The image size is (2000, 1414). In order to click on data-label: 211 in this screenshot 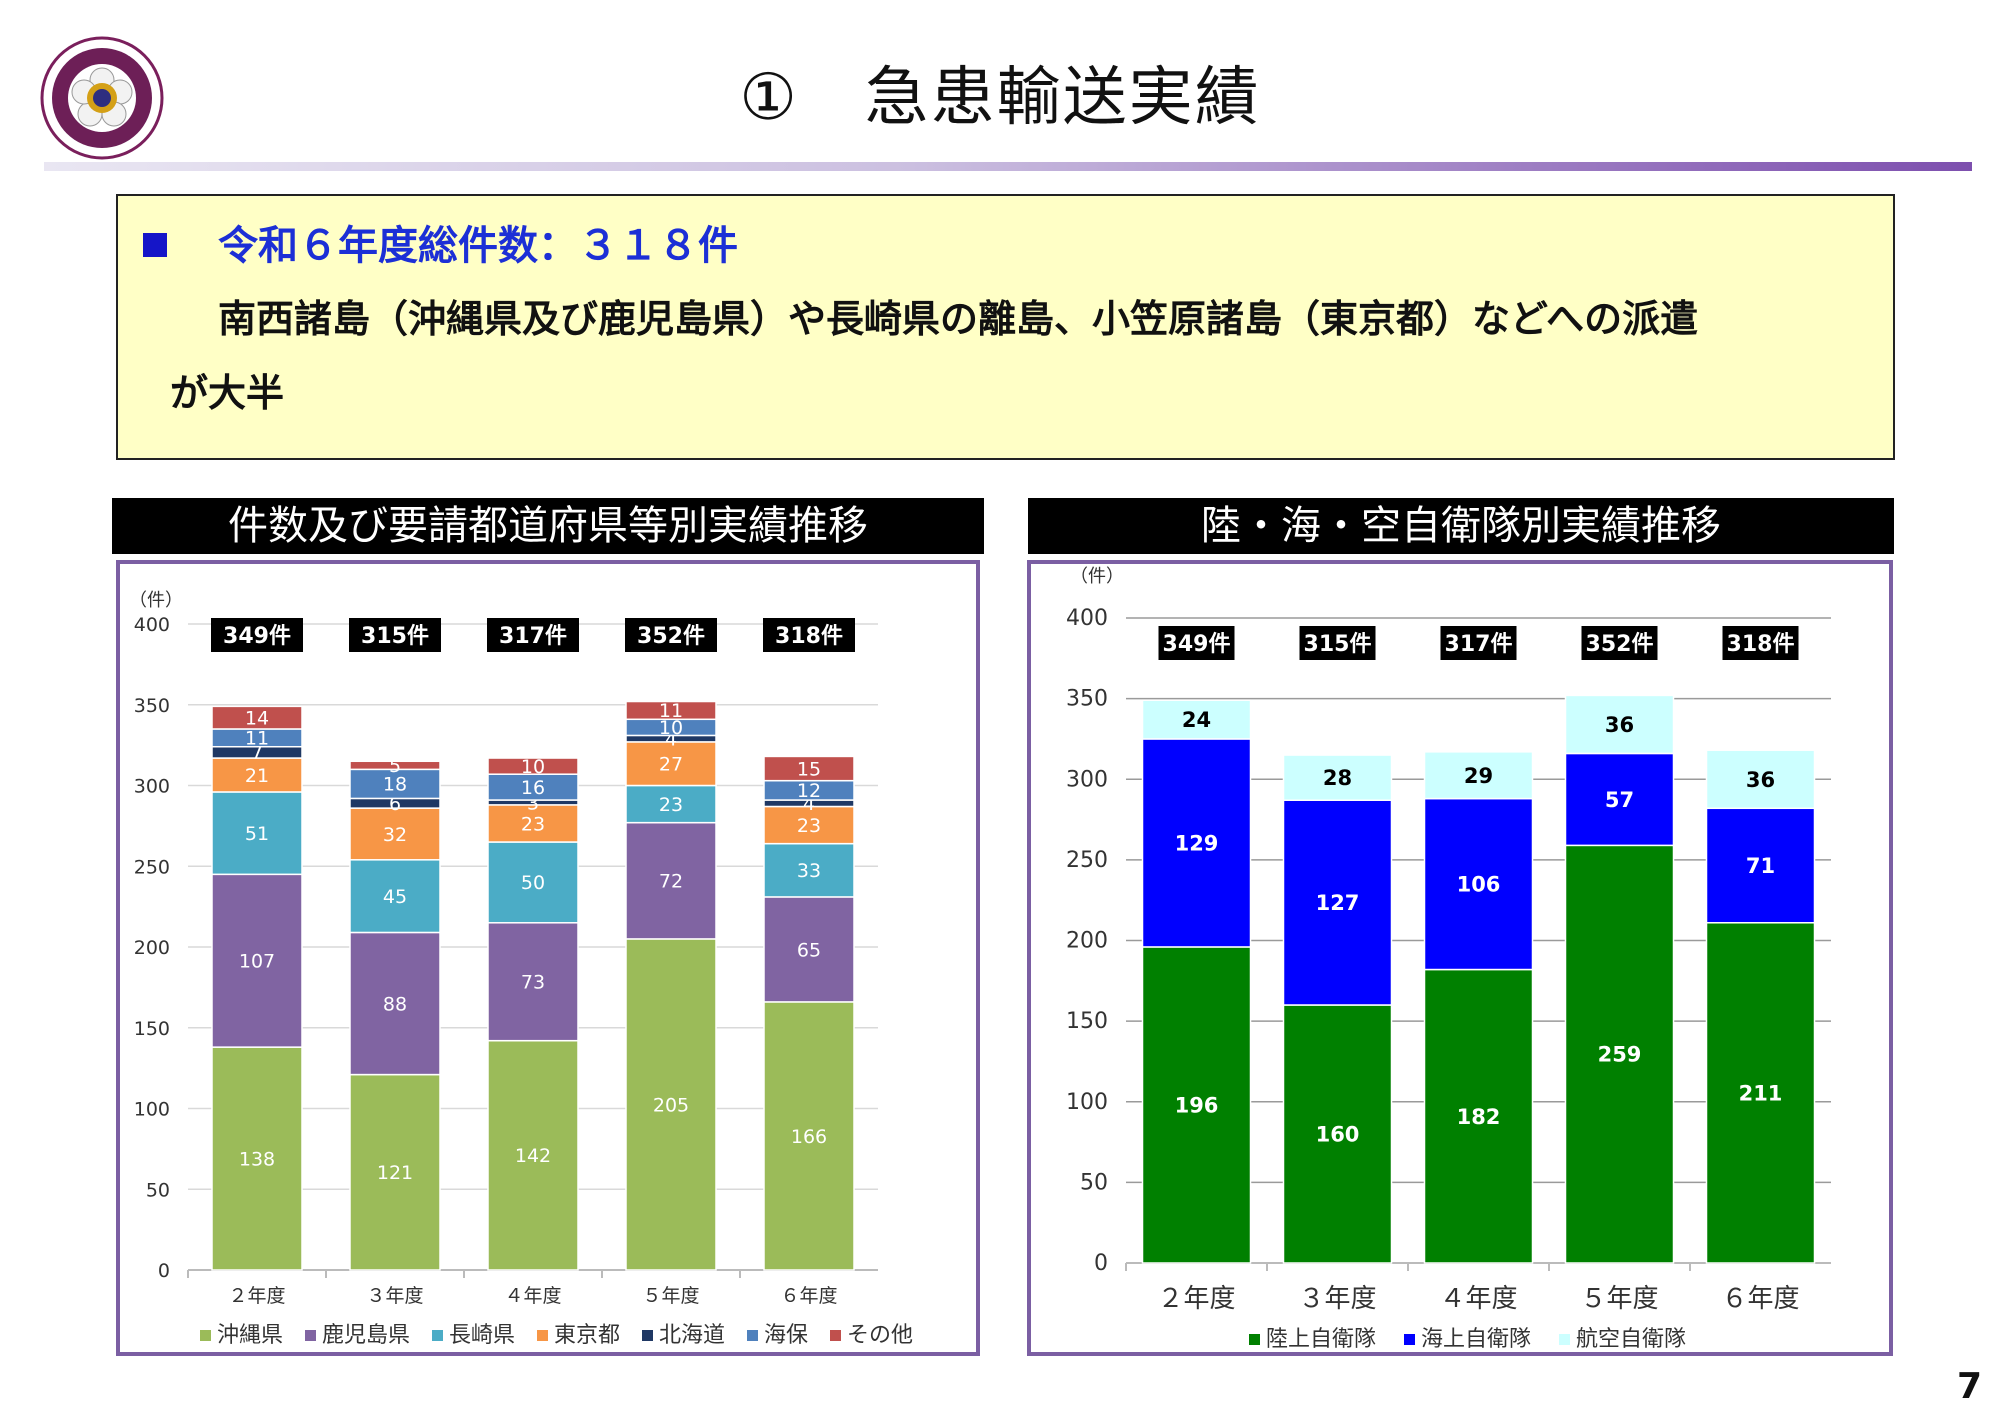, I will do `click(1761, 1093)`.